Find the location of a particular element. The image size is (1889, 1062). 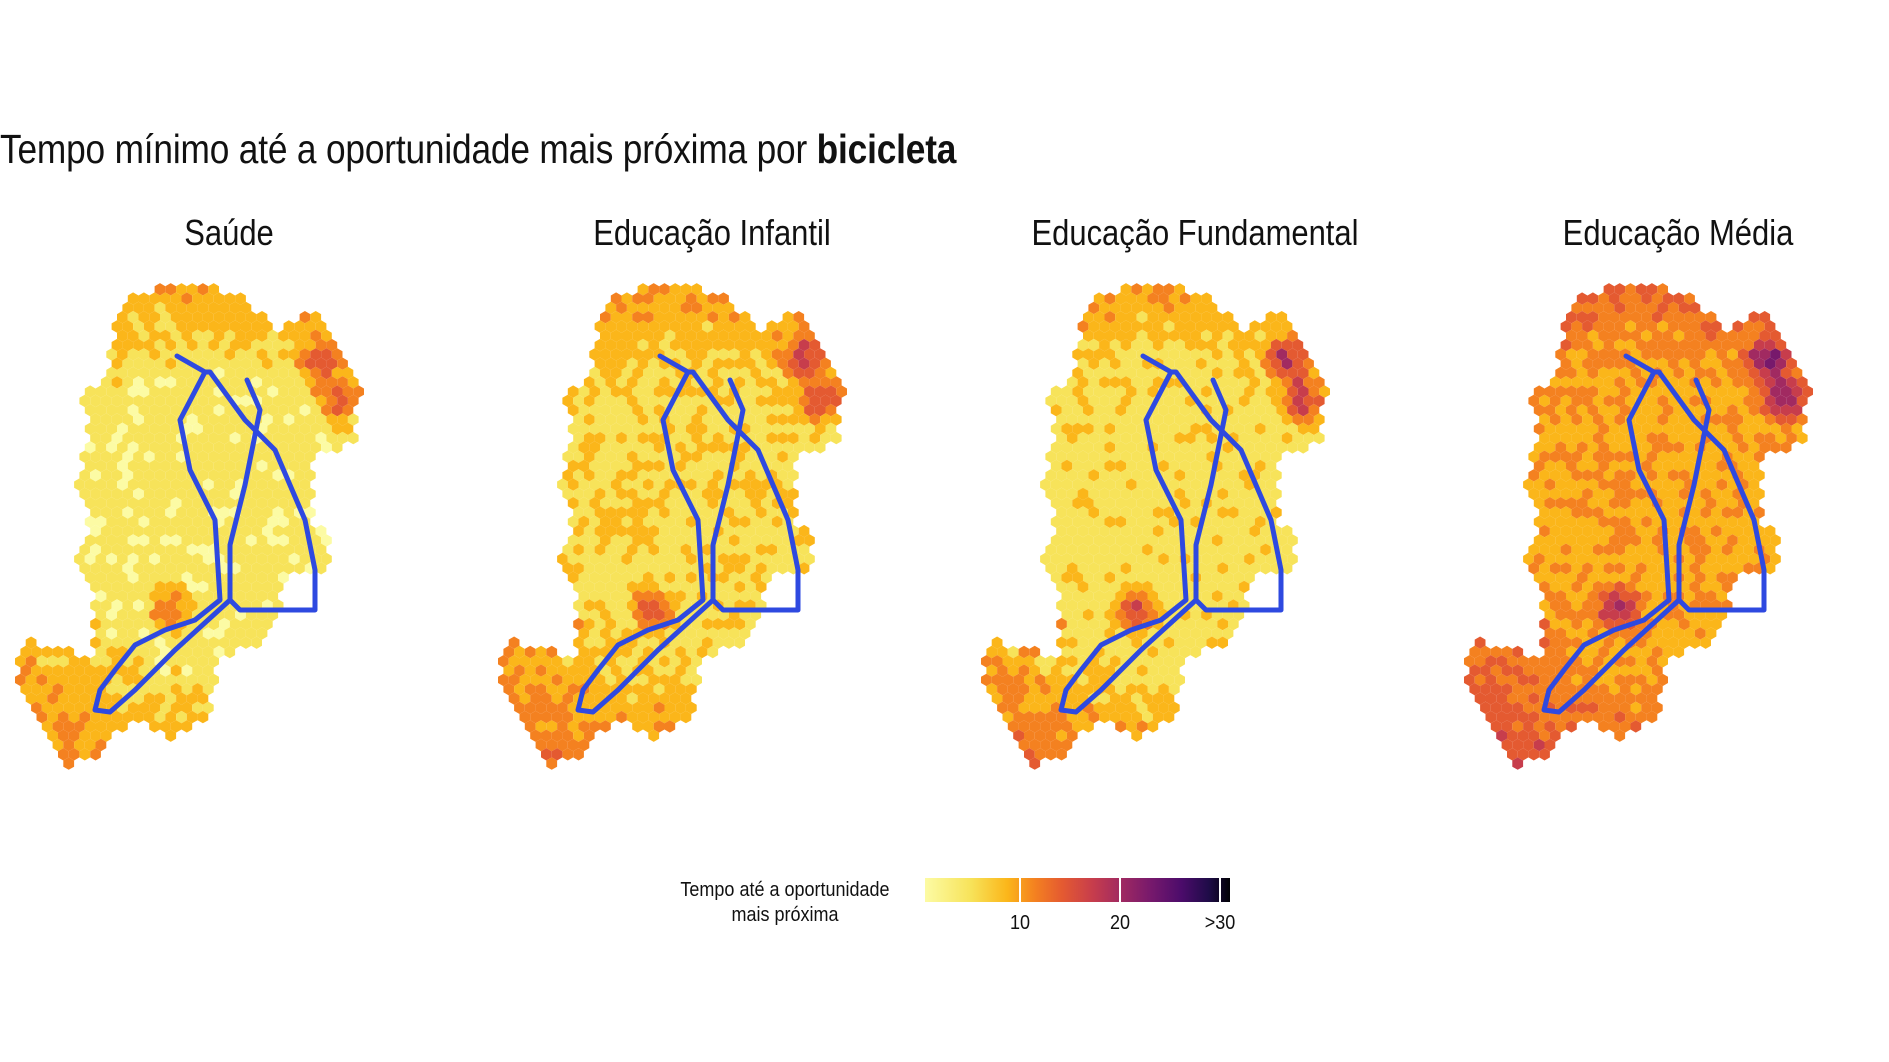

panel-title-saude: Saúde is located at coordinates (229, 232).